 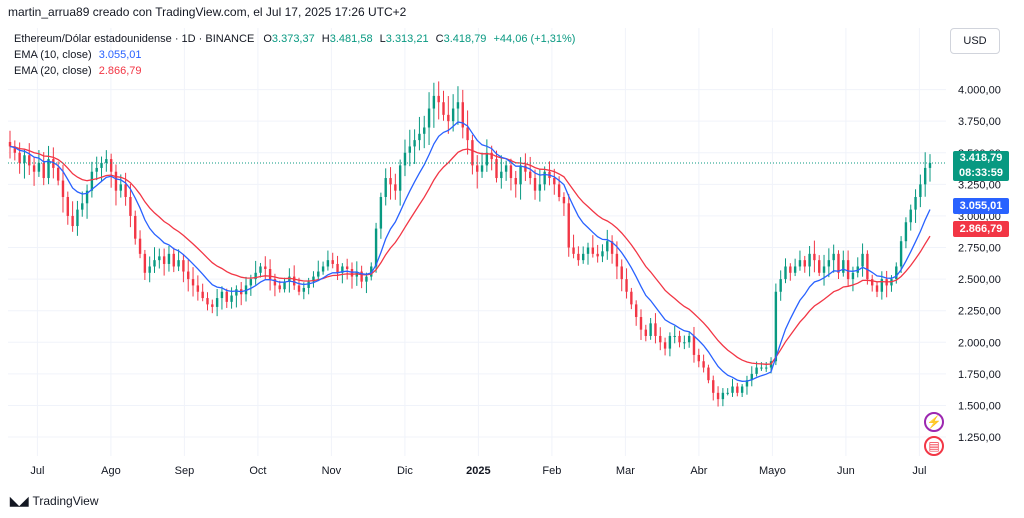 I want to click on legend-ema10-value: 3.055,01, so click(x=120, y=55).